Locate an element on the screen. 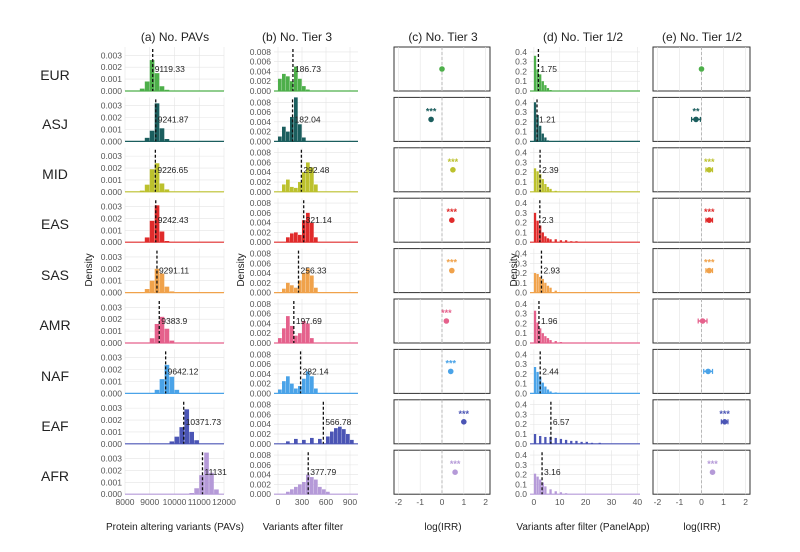  facet-3-naf: 0.00.10.20.30.4 2.44 is located at coordinates (577, 373).